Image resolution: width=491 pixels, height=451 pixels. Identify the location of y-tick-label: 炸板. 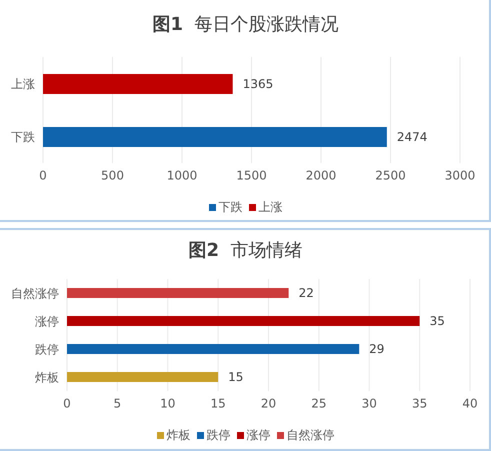
(47, 377).